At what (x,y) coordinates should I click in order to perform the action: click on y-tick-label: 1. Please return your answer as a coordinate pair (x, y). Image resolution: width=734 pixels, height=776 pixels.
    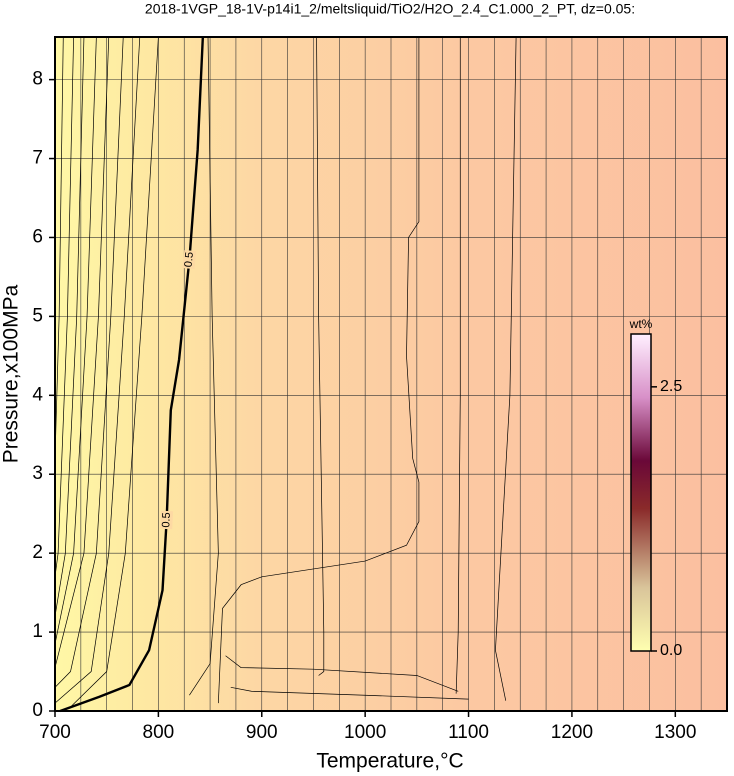
    Looking at the image, I should click on (37, 631).